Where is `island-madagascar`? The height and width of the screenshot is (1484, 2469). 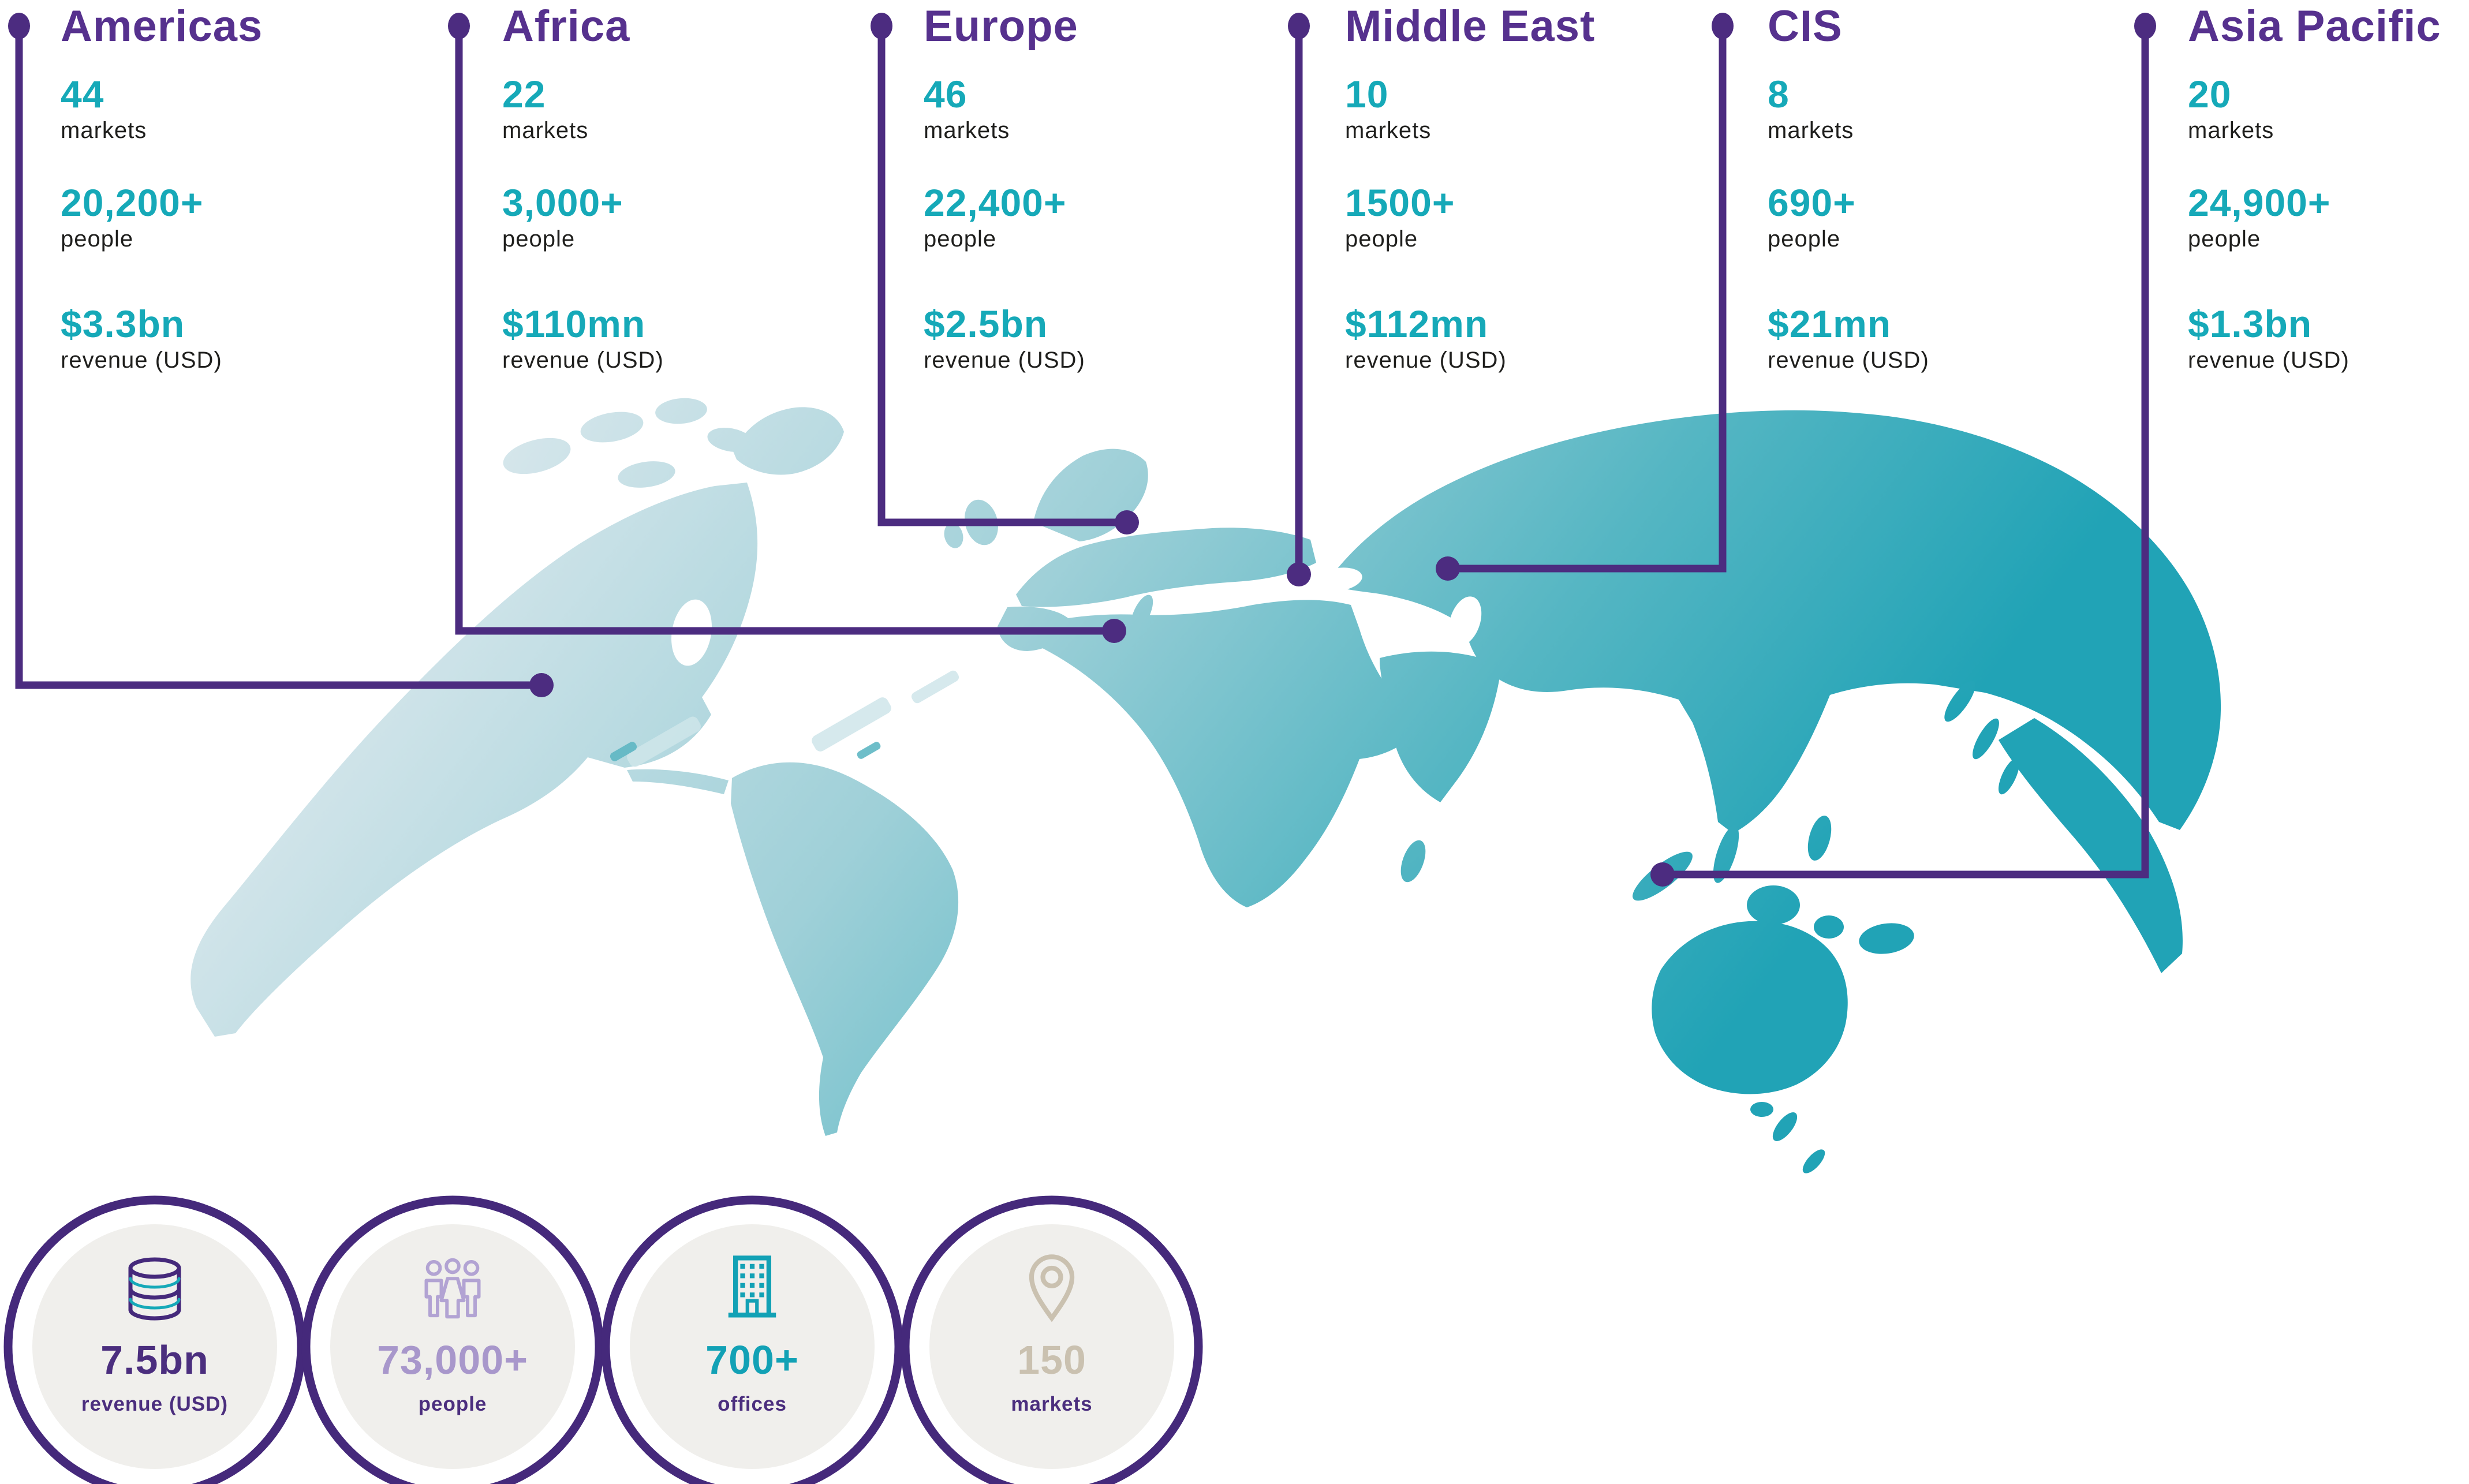
island-madagascar is located at coordinates (1413, 862).